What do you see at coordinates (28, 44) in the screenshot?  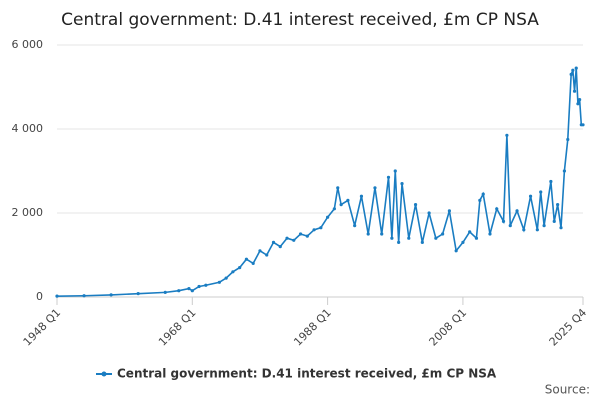 I see `y-tick-label: 6 000` at bounding box center [28, 44].